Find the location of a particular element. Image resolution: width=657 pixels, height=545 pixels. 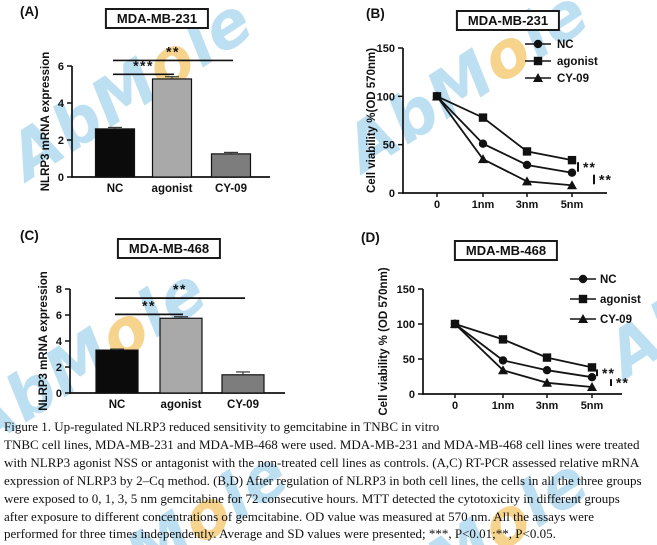

series-line-NC is located at coordinates (523, 351).